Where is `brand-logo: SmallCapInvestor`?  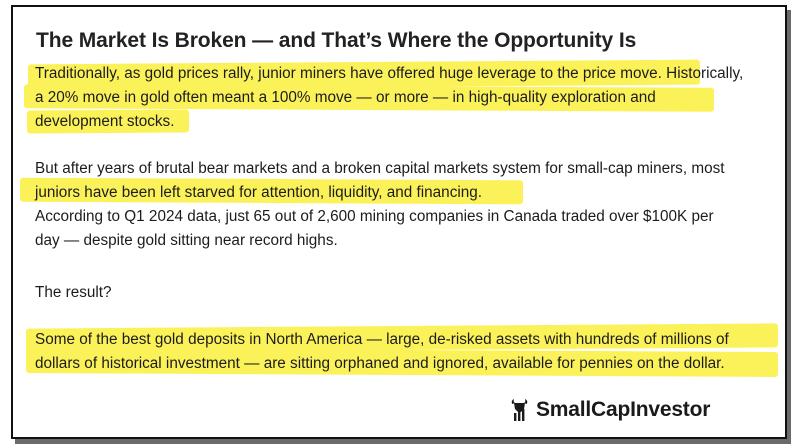 brand-logo: SmallCapInvestor is located at coordinates (610, 410).